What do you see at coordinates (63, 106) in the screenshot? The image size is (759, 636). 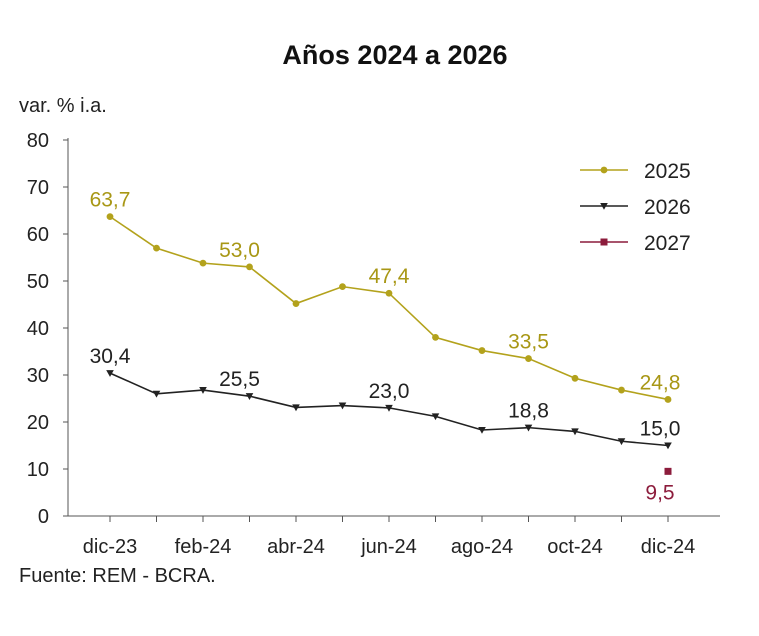 I see `y-axis-unit-label: var. % i.a.` at bounding box center [63, 106].